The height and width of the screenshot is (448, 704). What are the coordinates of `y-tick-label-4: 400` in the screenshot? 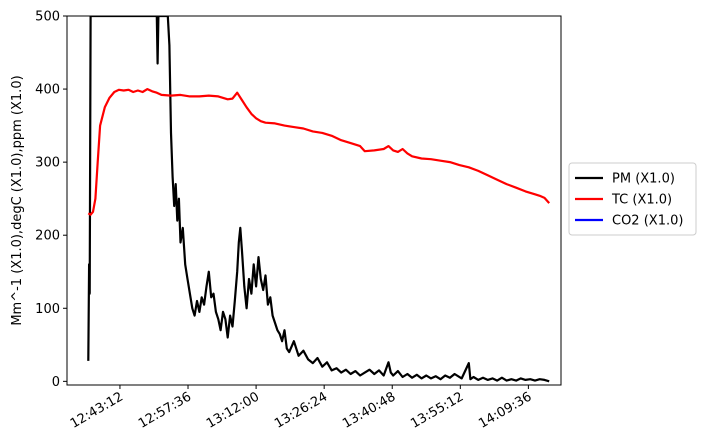 It's located at (47, 90).